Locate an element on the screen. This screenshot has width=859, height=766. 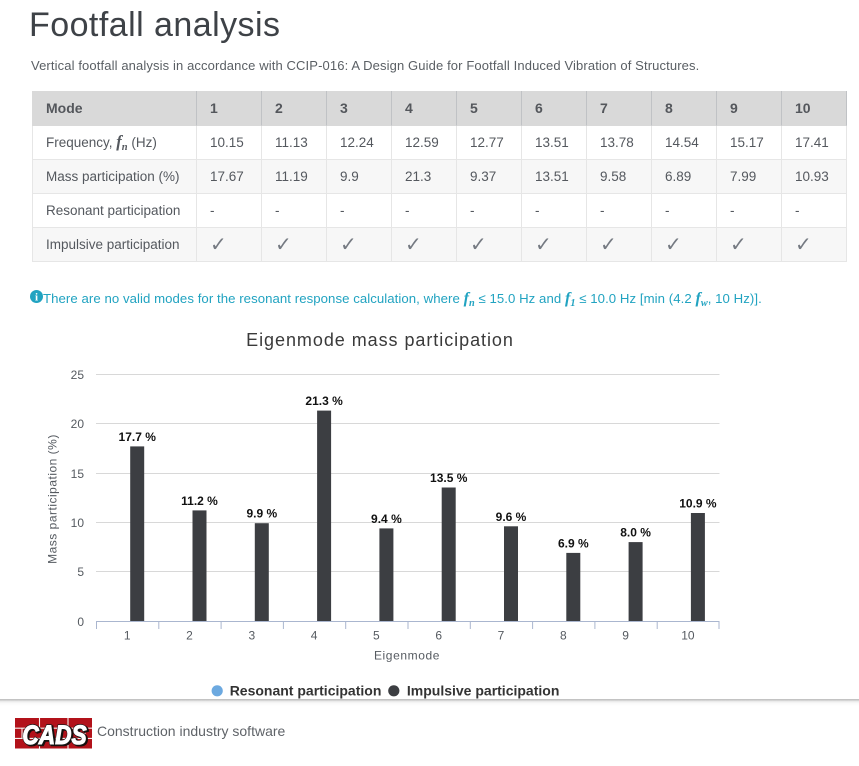
svg-text: 15 is located at coordinates (78, 474).